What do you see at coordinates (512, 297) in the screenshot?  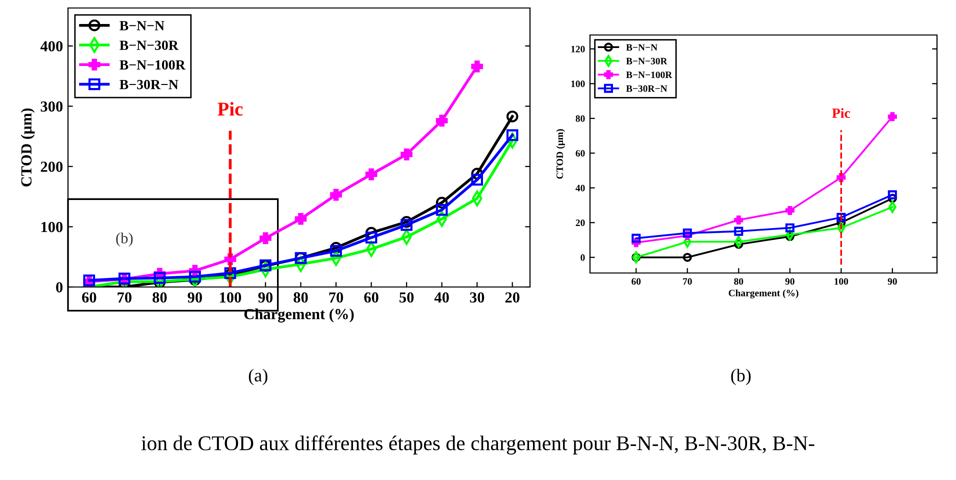 I see `x-tick-label: 20` at bounding box center [512, 297].